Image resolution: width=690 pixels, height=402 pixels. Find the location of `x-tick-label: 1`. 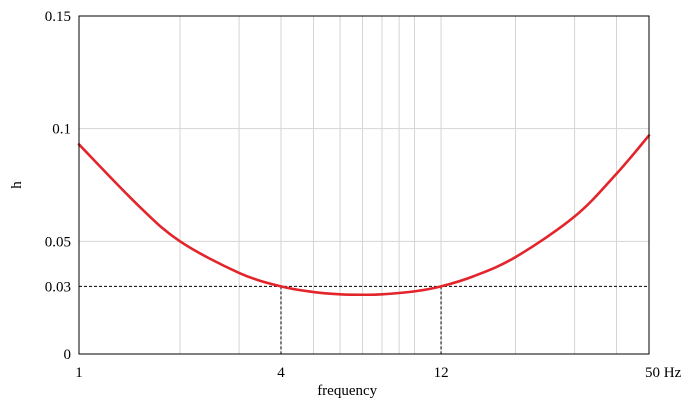

x-tick-label: 1 is located at coordinates (79, 373).